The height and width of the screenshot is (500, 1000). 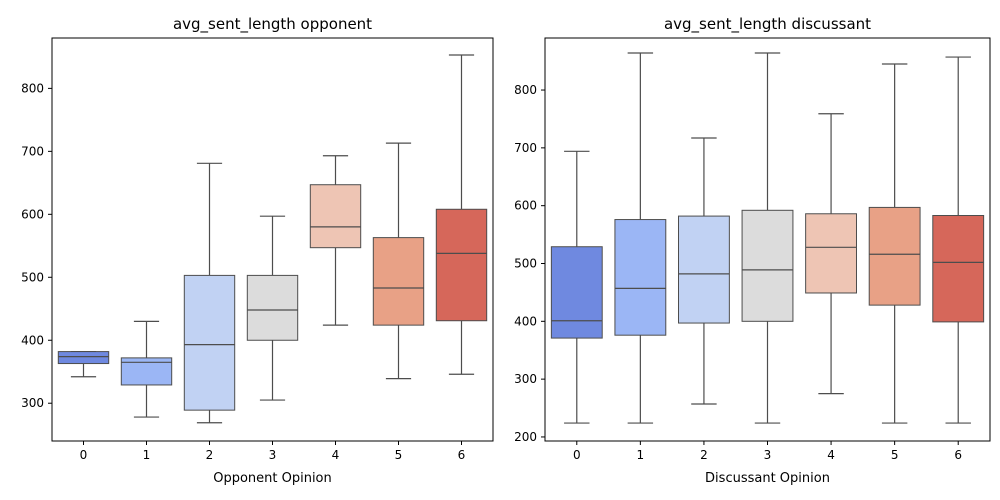 What do you see at coordinates (525, 437) in the screenshot?
I see `y-tick-label: 200` at bounding box center [525, 437].